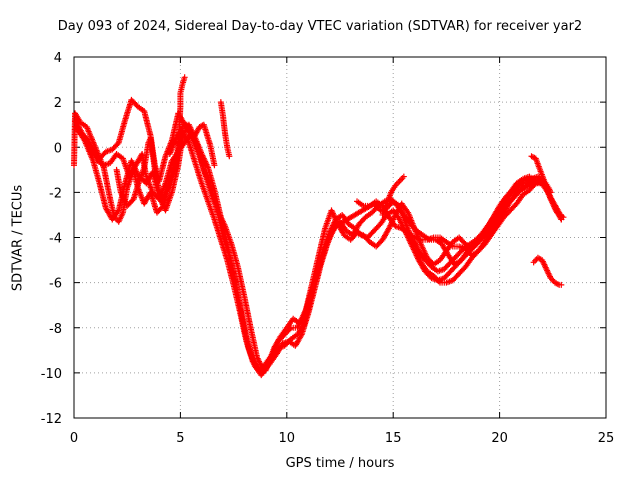  What do you see at coordinates (450, 218) in the screenshot?
I see `series-track-l` at bounding box center [450, 218].